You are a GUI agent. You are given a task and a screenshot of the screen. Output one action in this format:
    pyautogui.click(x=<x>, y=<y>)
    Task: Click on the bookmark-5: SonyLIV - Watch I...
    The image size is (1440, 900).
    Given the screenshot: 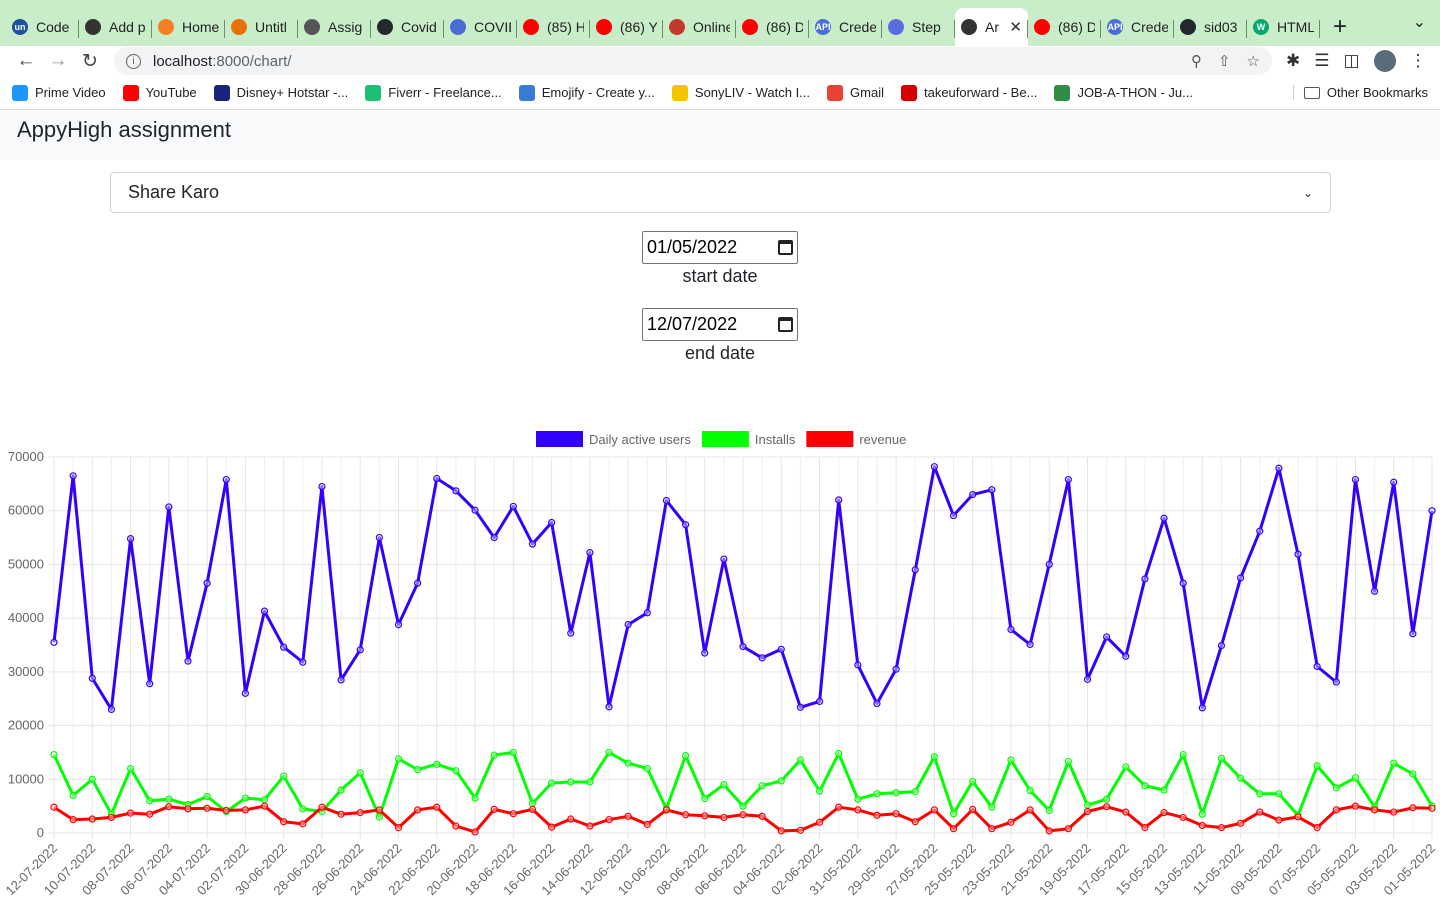 What is the action you would take?
    pyautogui.click(x=740, y=92)
    